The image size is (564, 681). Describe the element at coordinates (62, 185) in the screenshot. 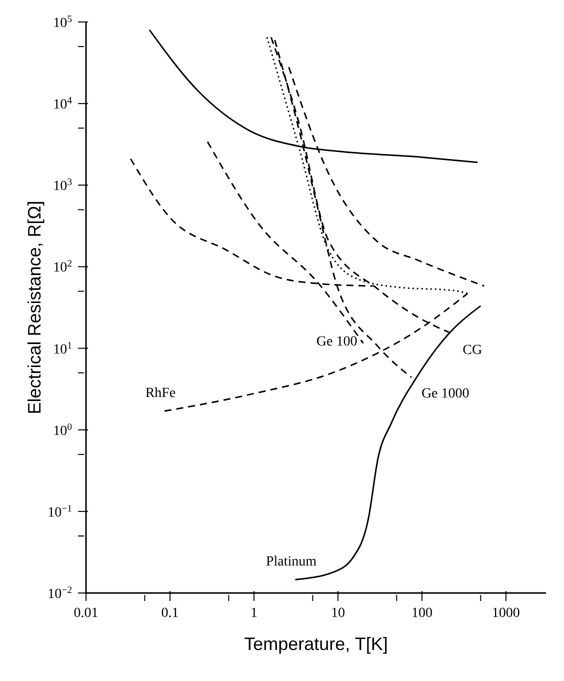

I see `y-tick-label: 10$^{3}$` at that location.